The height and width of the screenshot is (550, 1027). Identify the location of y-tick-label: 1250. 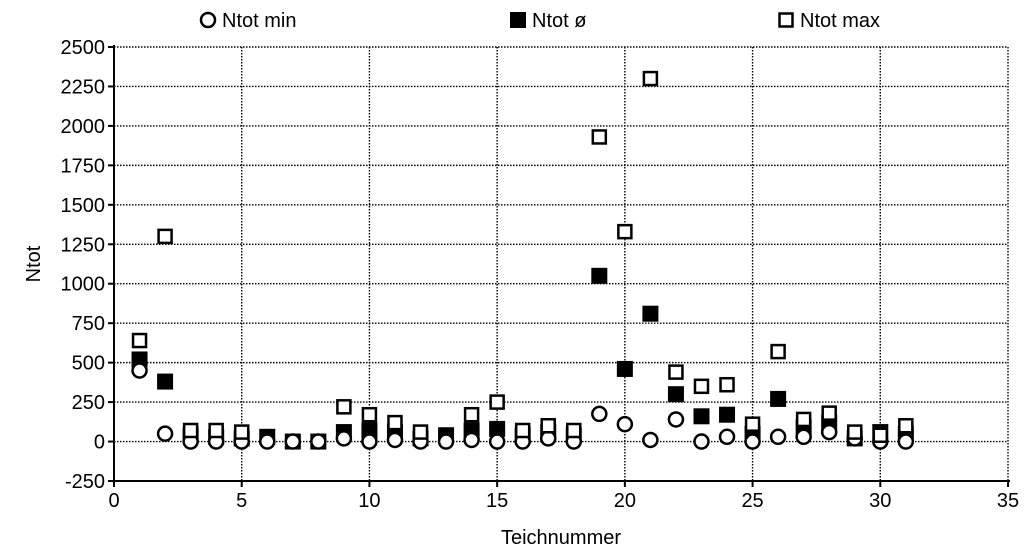
(83, 245).